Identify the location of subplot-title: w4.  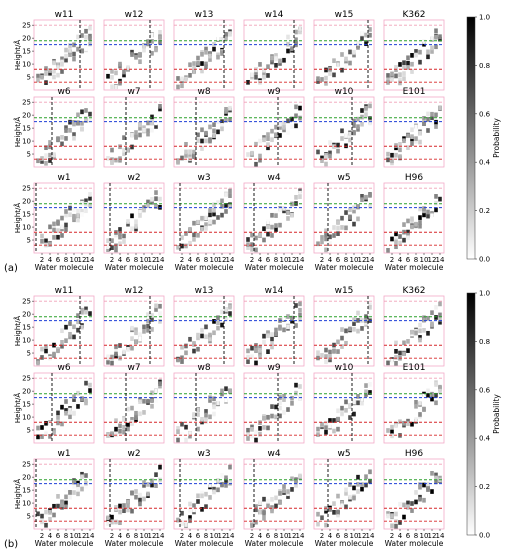
(273, 178).